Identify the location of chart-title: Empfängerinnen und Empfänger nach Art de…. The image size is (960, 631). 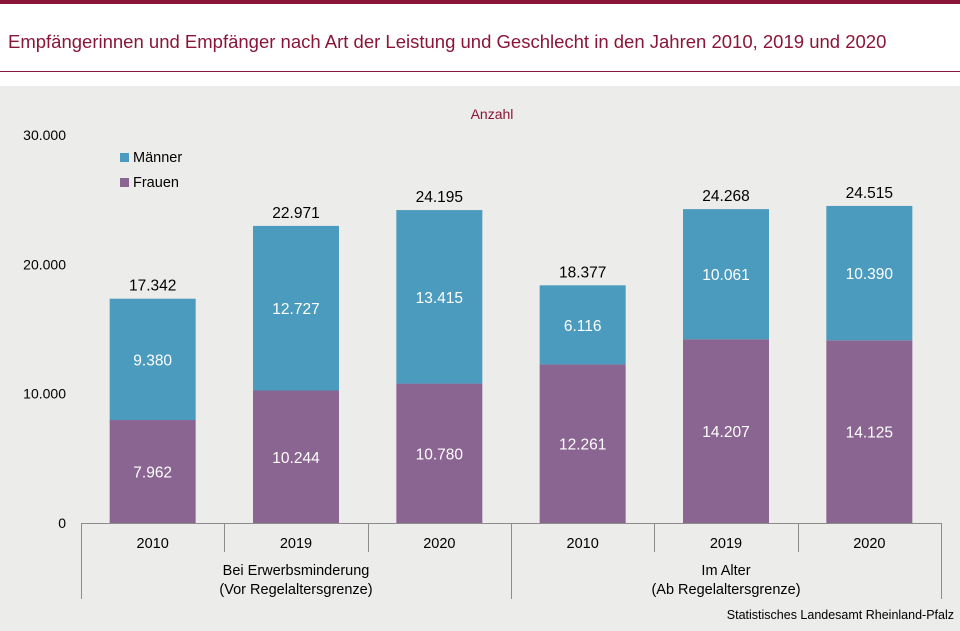
(447, 41).